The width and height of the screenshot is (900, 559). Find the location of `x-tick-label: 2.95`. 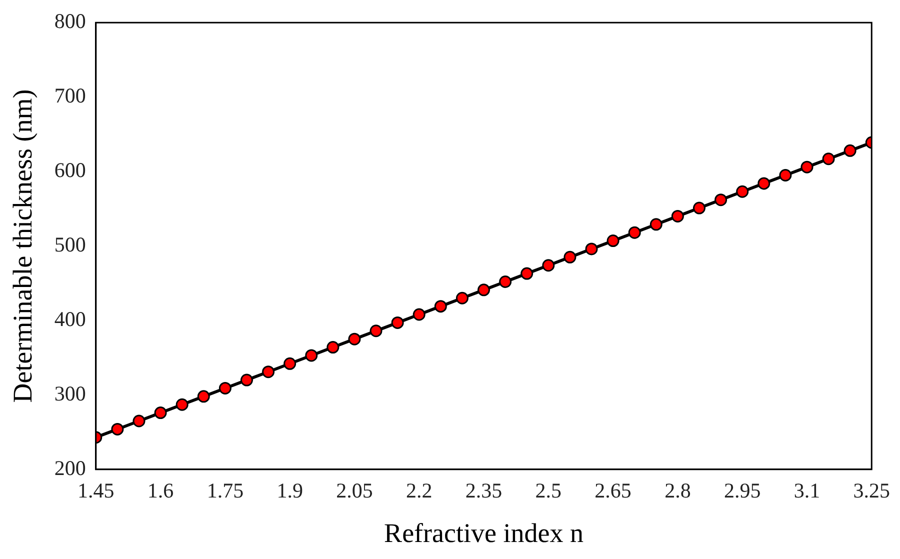

x-tick-label: 2.95 is located at coordinates (742, 490).